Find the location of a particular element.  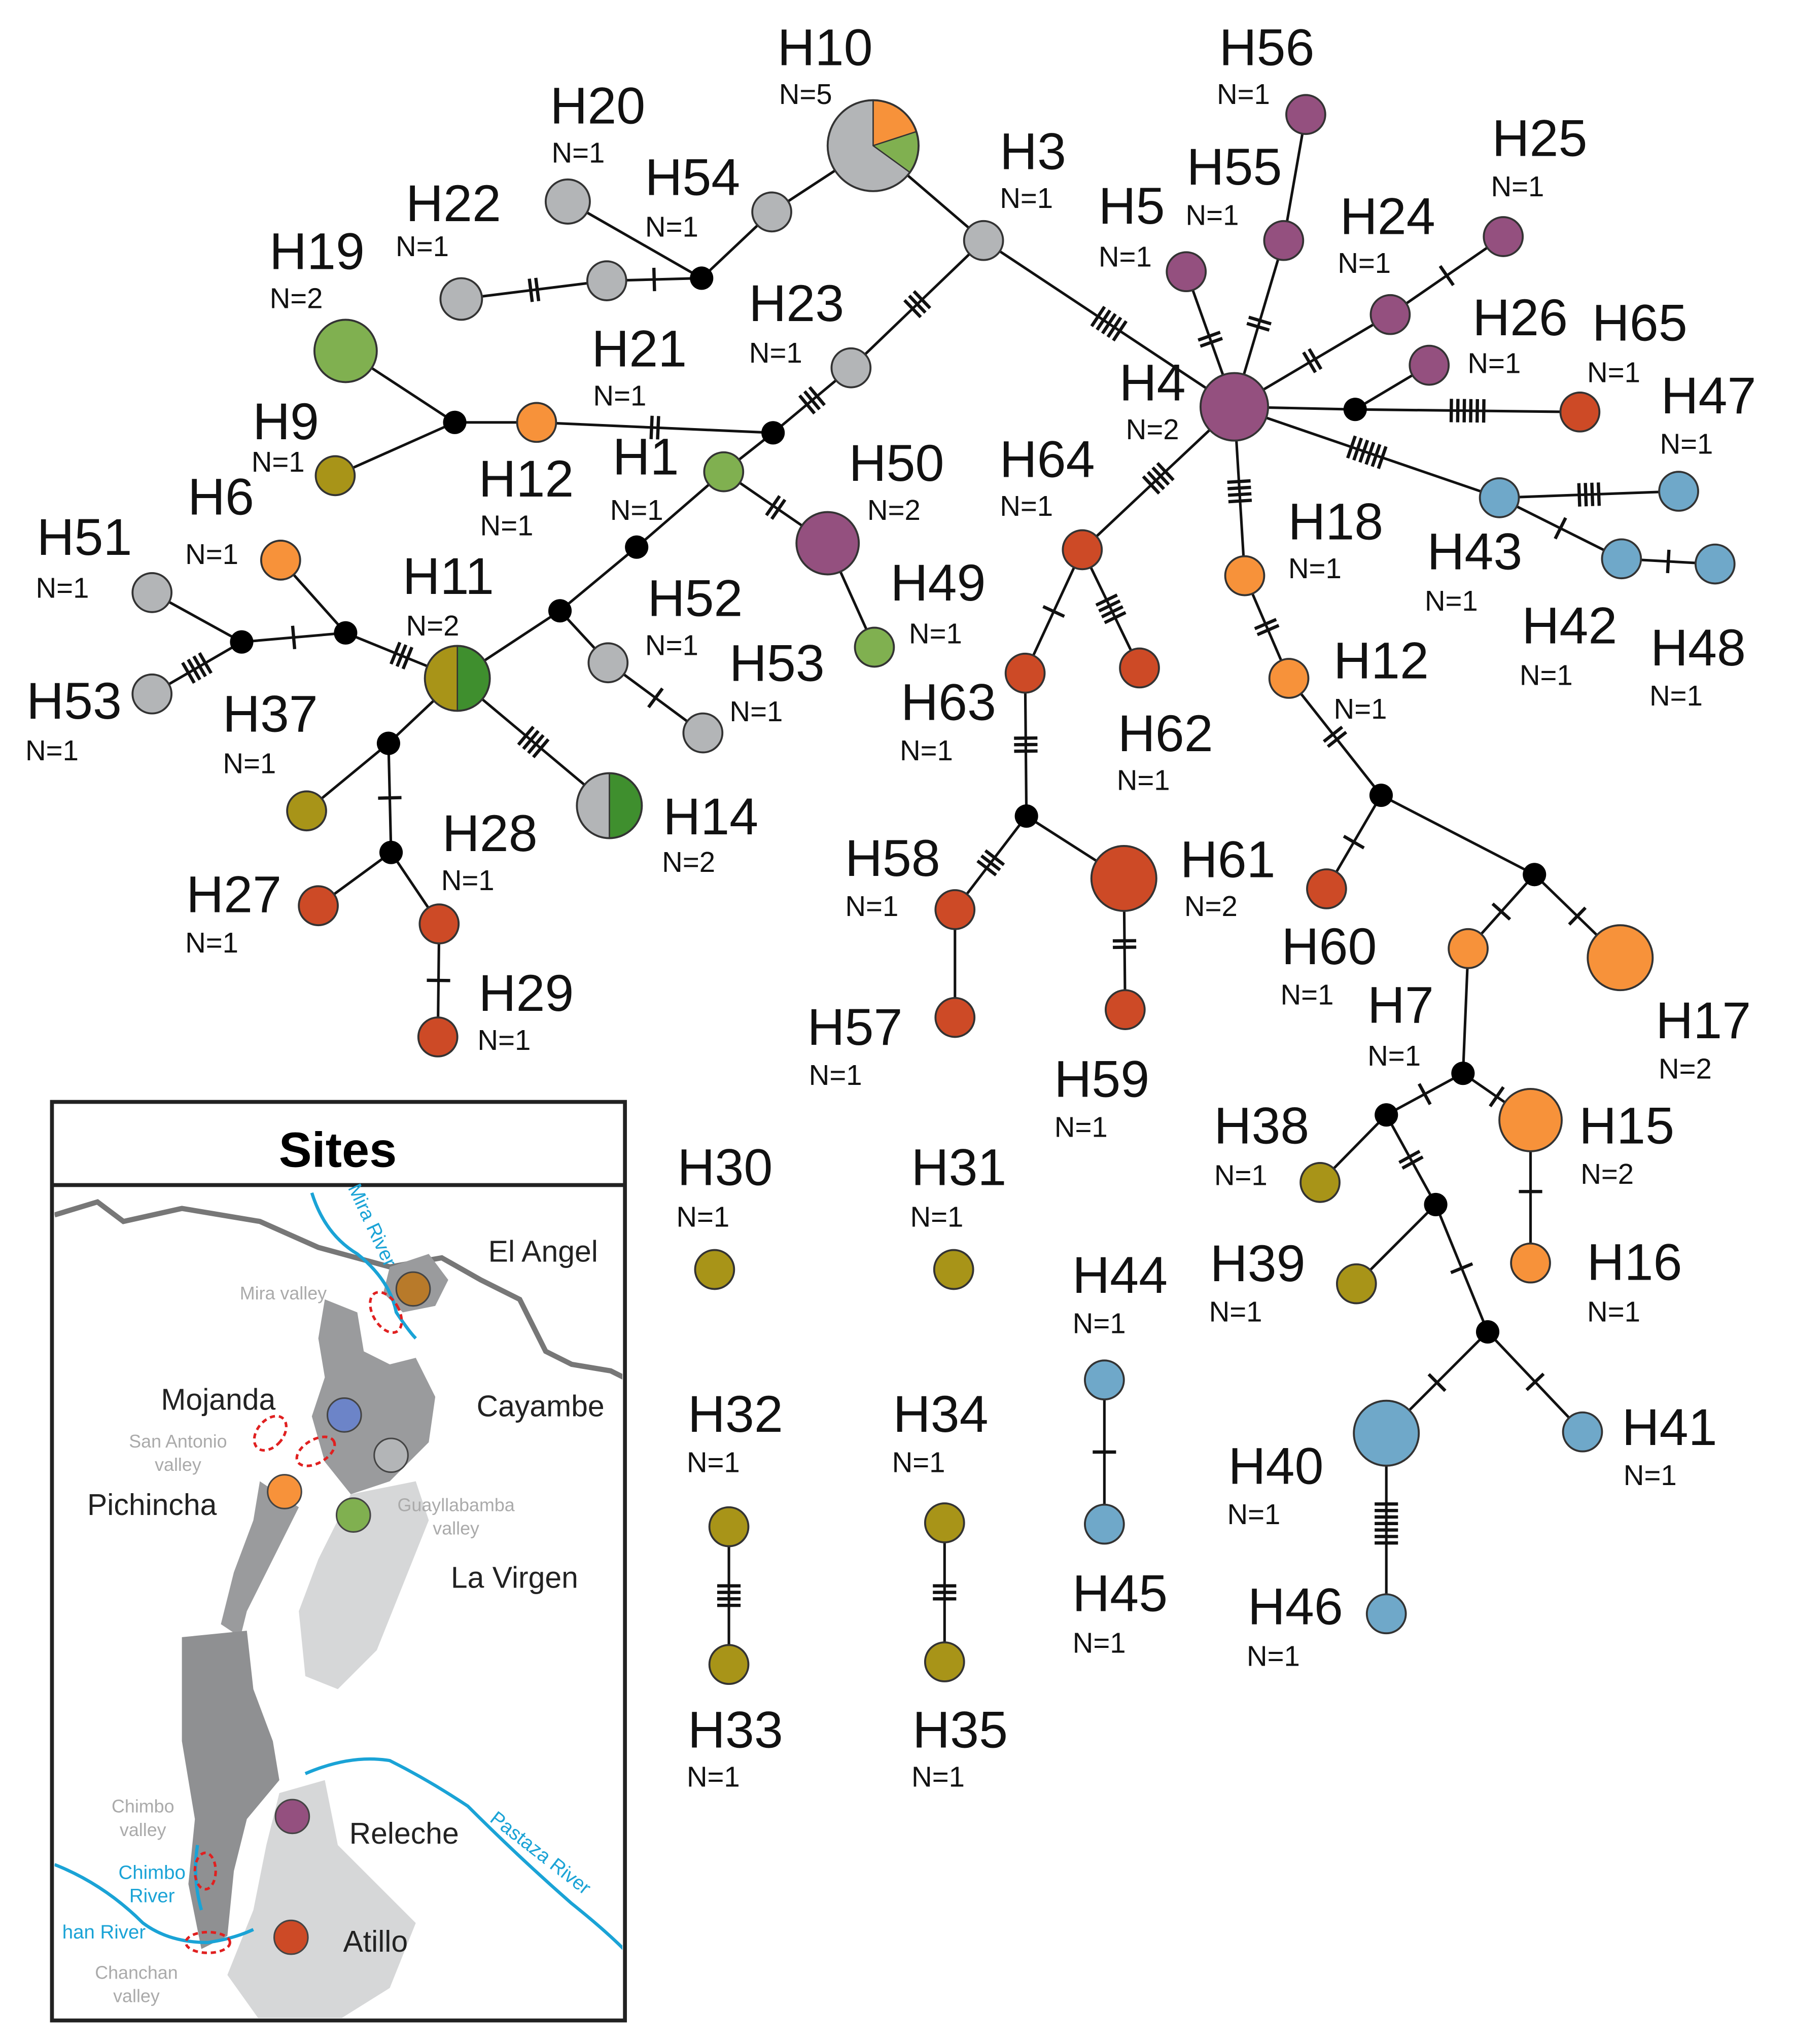

haplotype-label: H57 is located at coordinates (855, 1027).